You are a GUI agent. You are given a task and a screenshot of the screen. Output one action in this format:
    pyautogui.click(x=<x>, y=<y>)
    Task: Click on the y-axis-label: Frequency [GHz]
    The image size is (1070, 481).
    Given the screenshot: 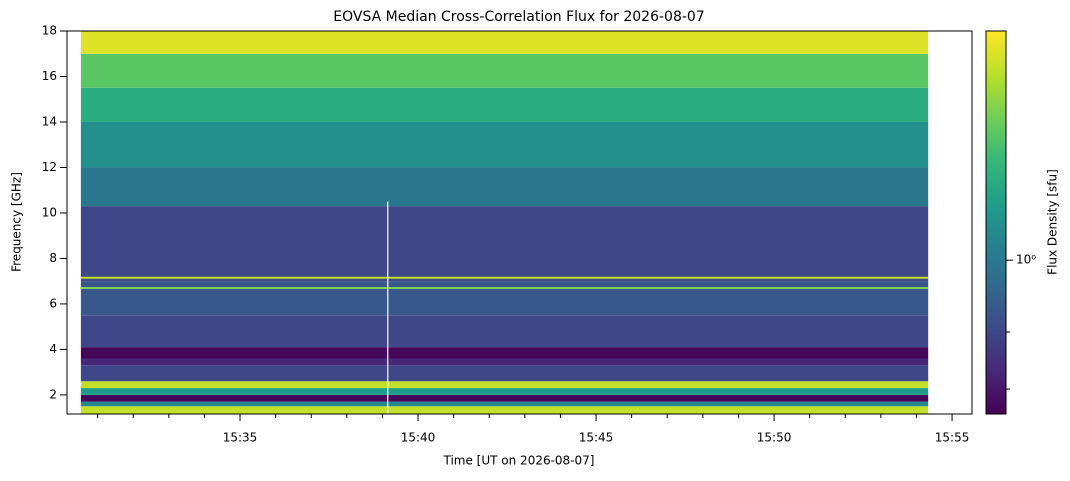 What is the action you would take?
    pyautogui.click(x=17, y=222)
    